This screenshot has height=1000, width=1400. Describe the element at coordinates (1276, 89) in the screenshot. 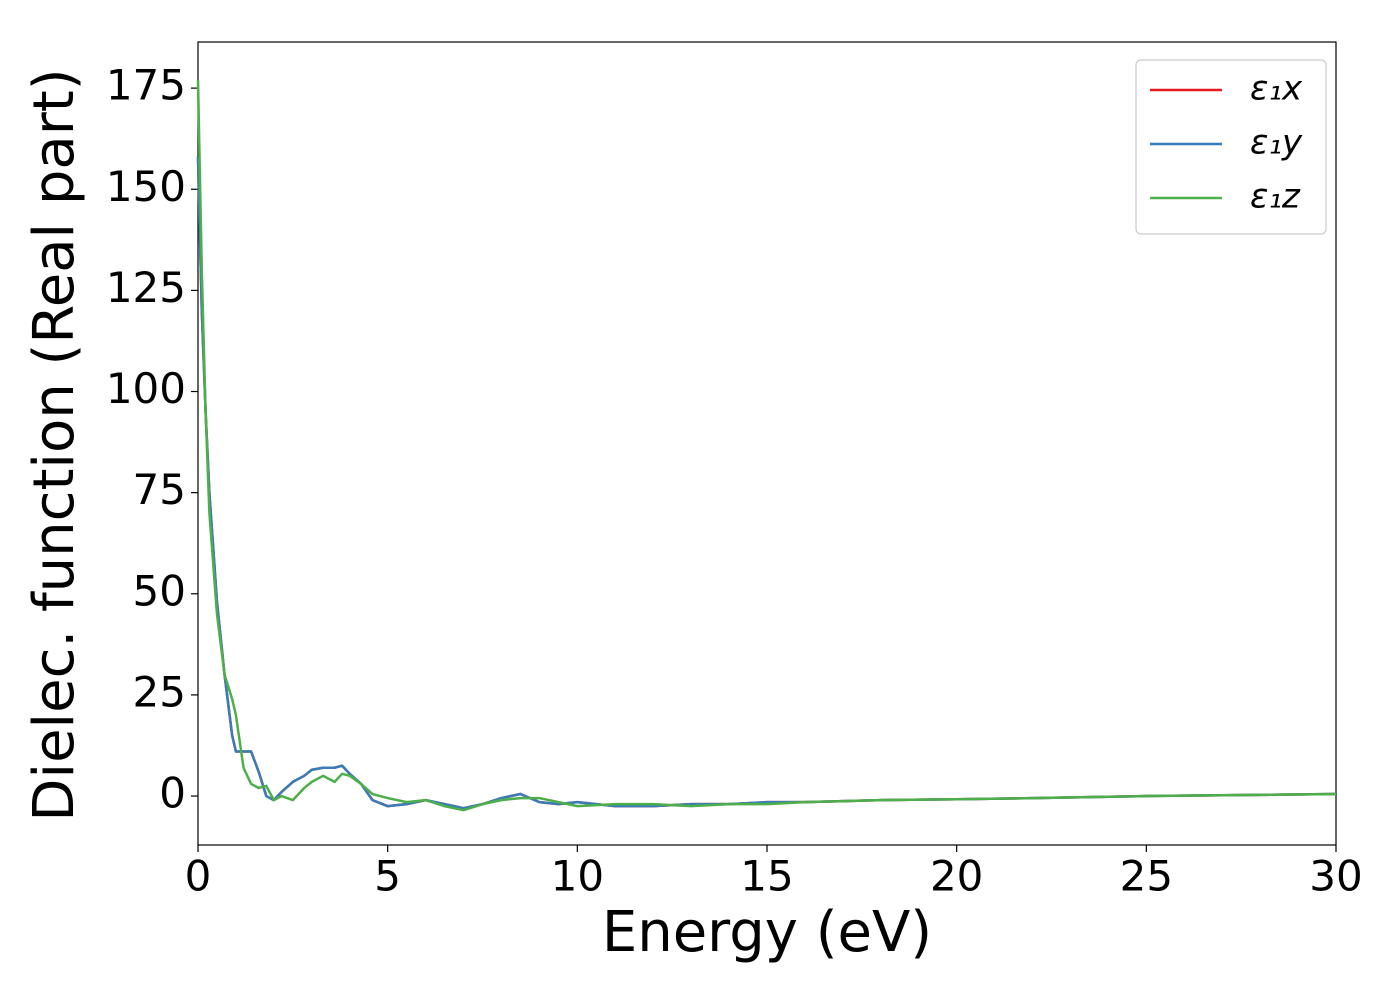

I see `legend-label: ε₁x` at that location.